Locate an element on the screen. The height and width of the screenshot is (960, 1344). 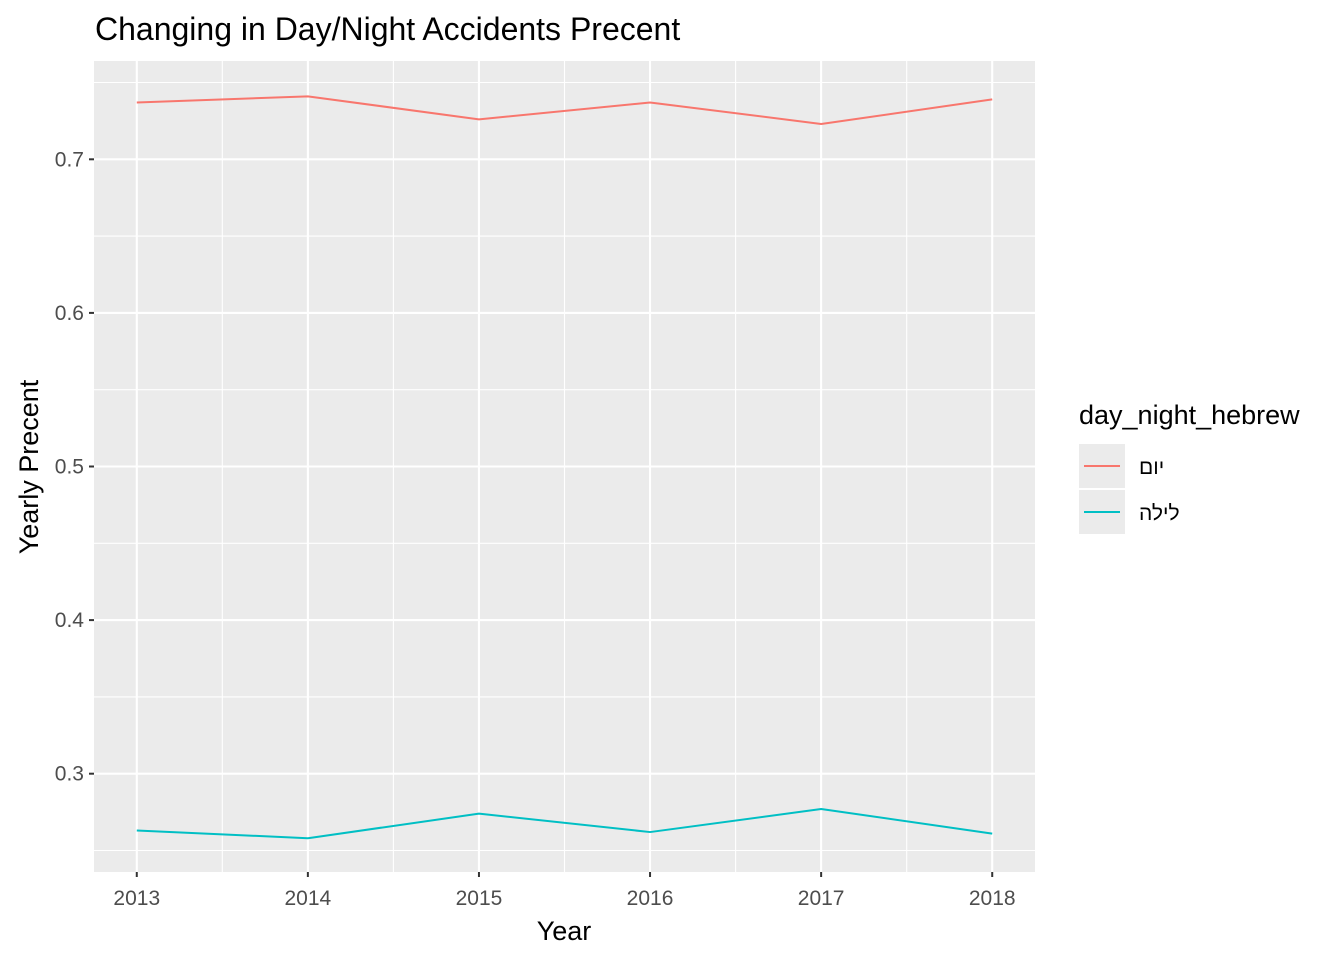
y-tick-label: 0.7 is located at coordinates (69, 159).